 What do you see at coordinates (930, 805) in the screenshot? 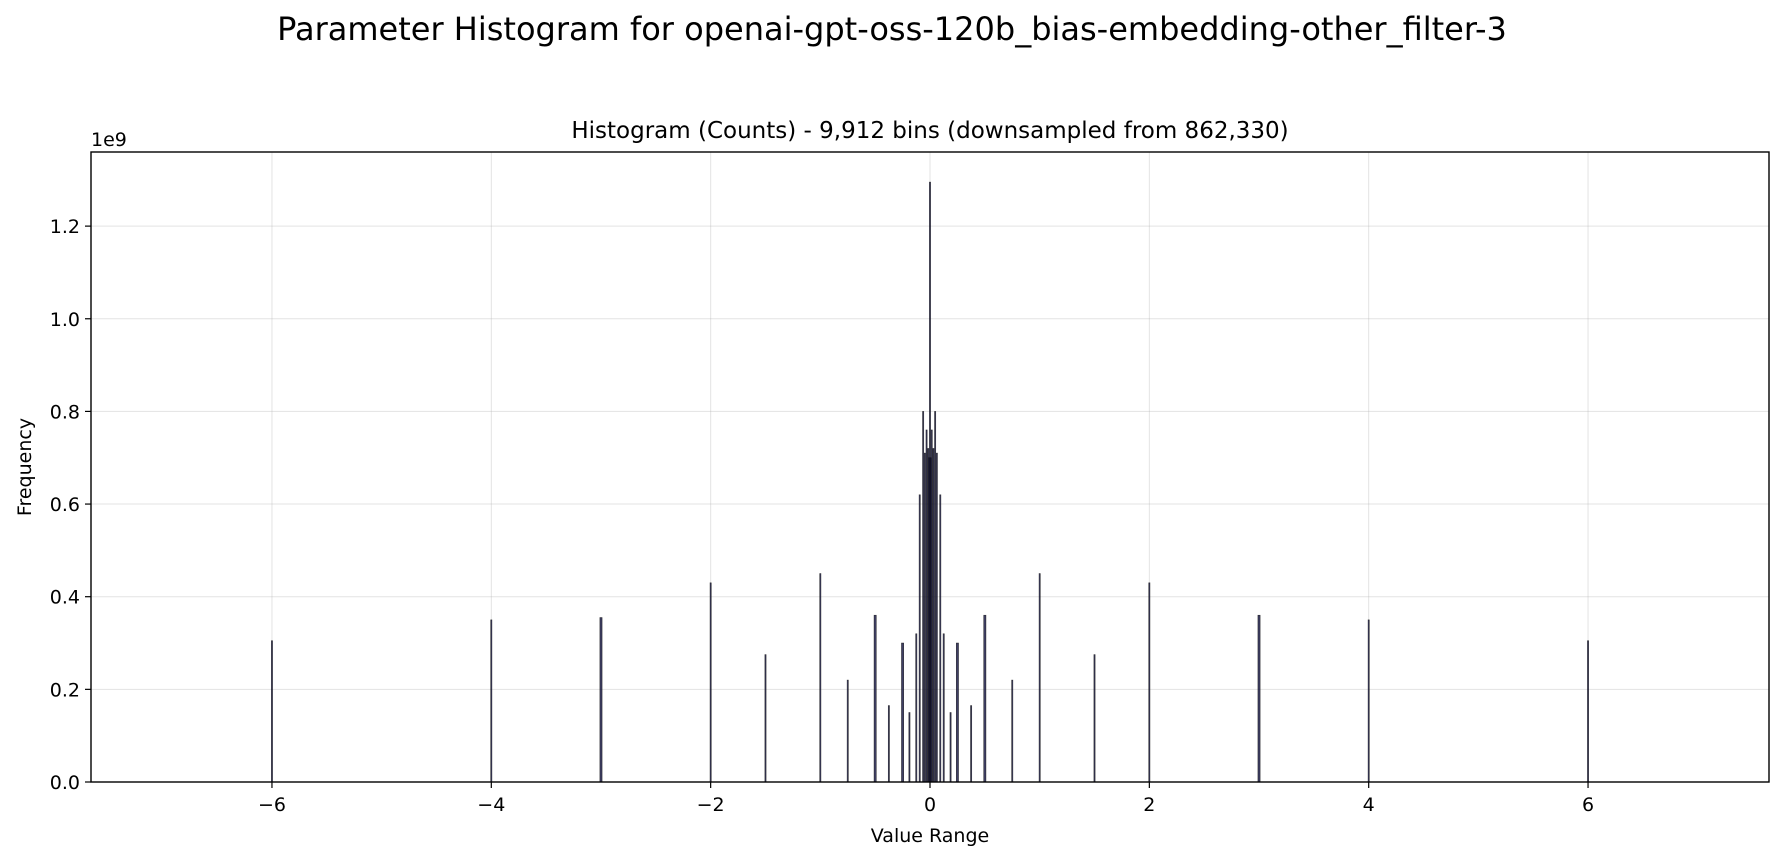
I see `x-tick-label: 0` at bounding box center [930, 805].